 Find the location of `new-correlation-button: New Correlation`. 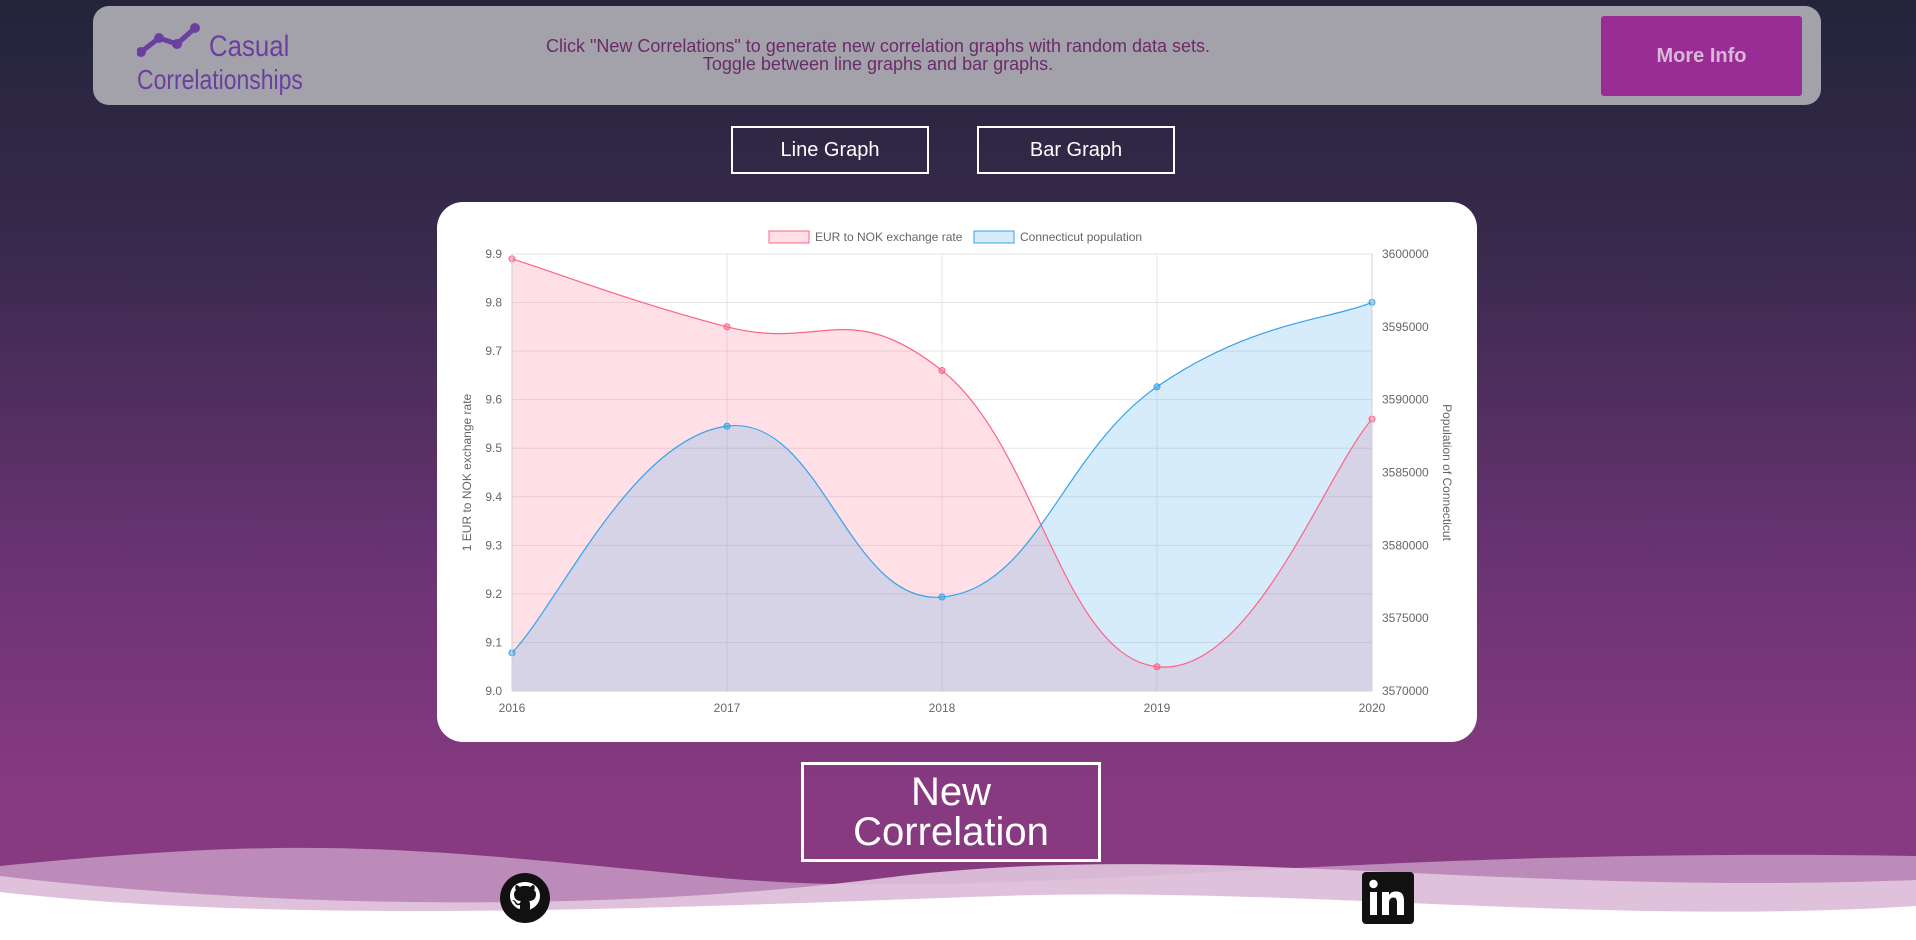

new-correlation-button: New Correlation is located at coordinates (951, 812).